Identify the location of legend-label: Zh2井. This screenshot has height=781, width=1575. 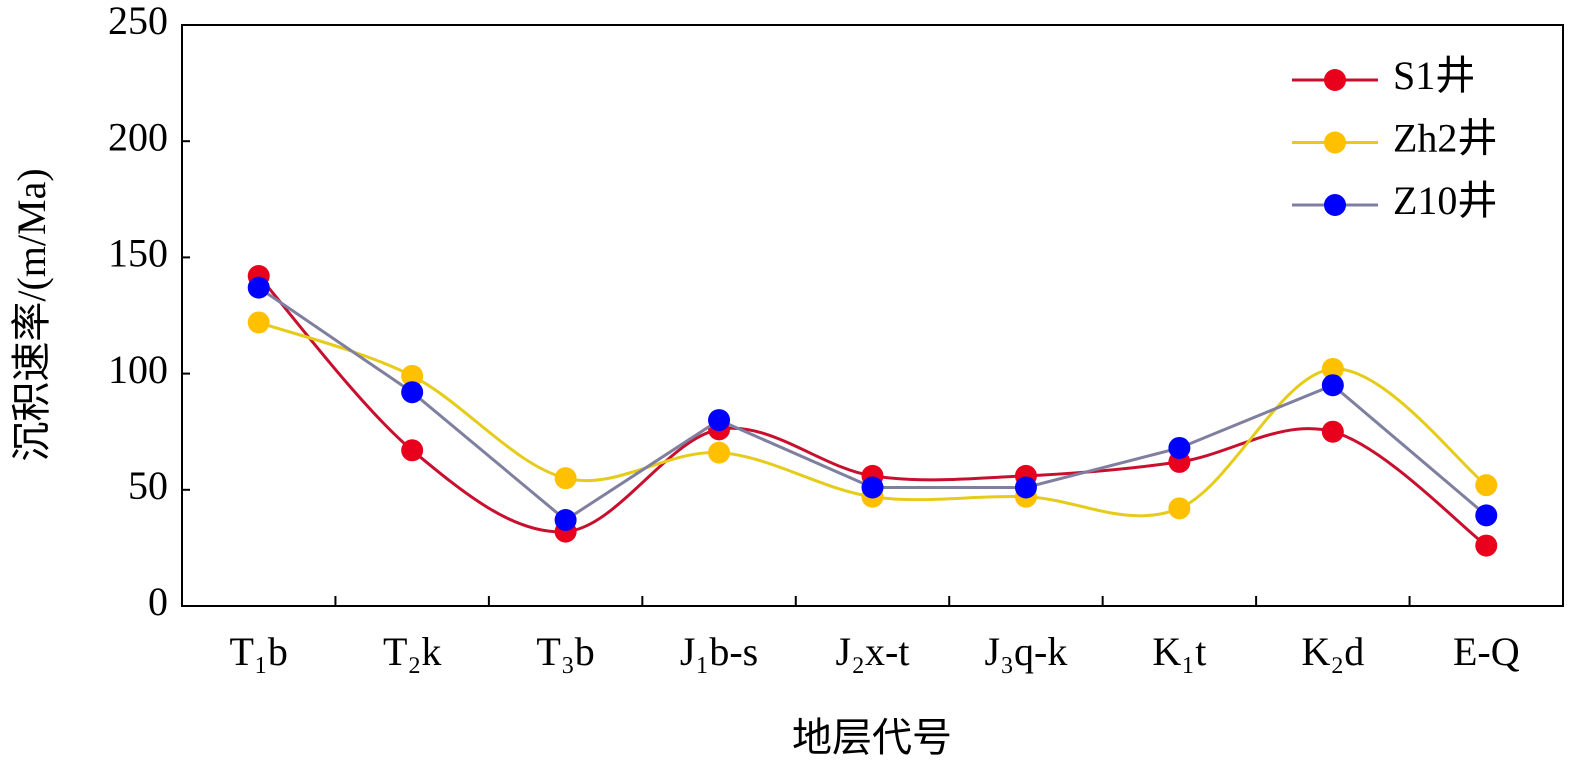
(1445, 138).